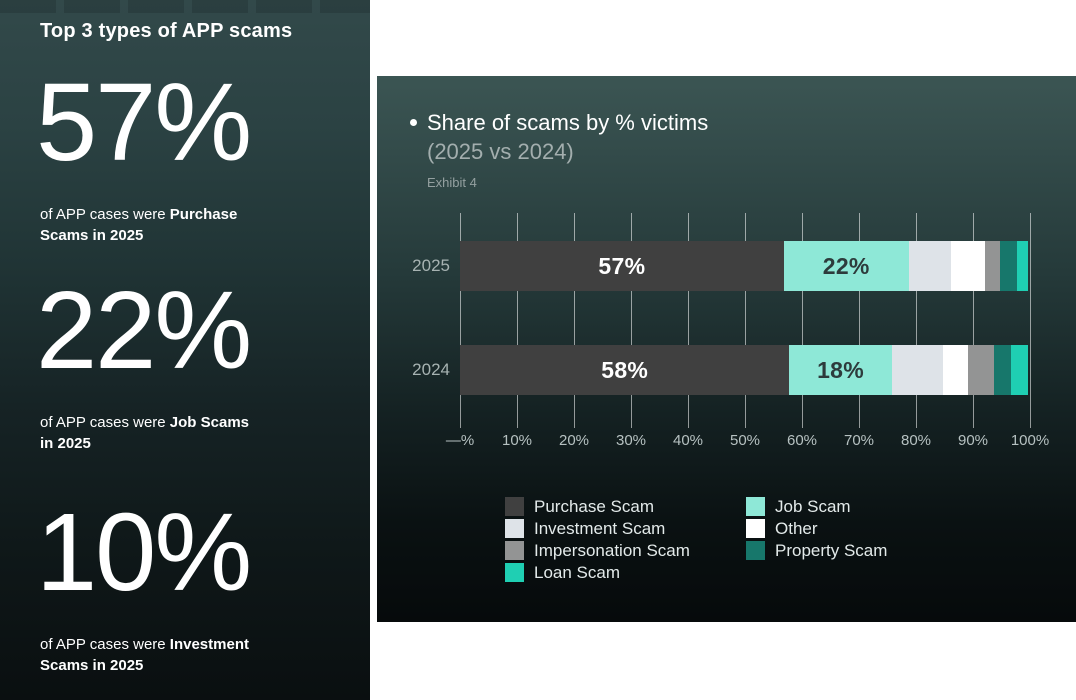 The height and width of the screenshot is (700, 1076). What do you see at coordinates (431, 369) in the screenshot?
I see `category-label-2024: 2024` at bounding box center [431, 369].